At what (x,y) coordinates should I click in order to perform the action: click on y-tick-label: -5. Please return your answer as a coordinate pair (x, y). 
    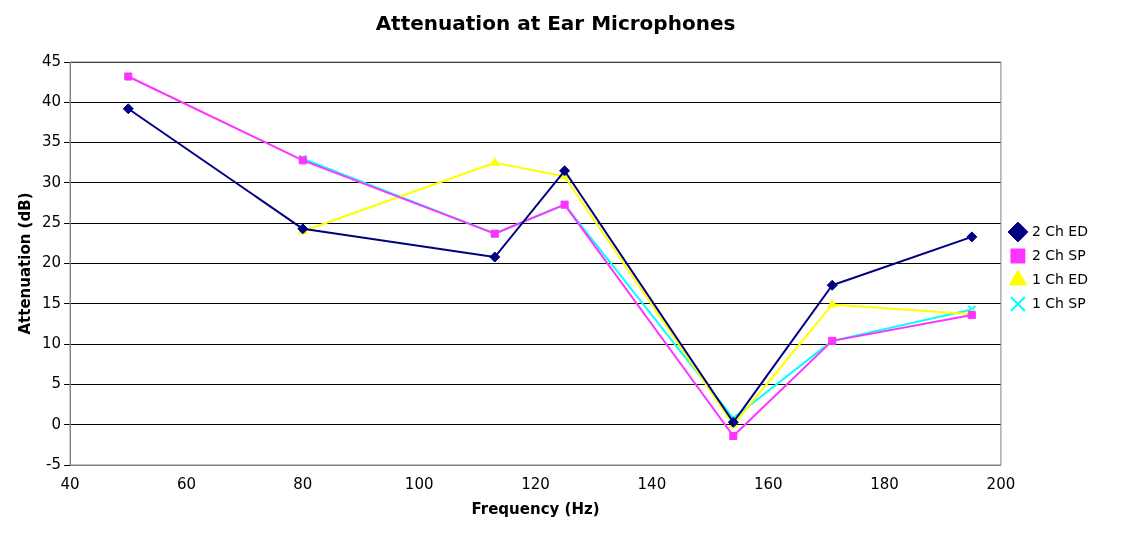
    Looking at the image, I should click on (54, 463).